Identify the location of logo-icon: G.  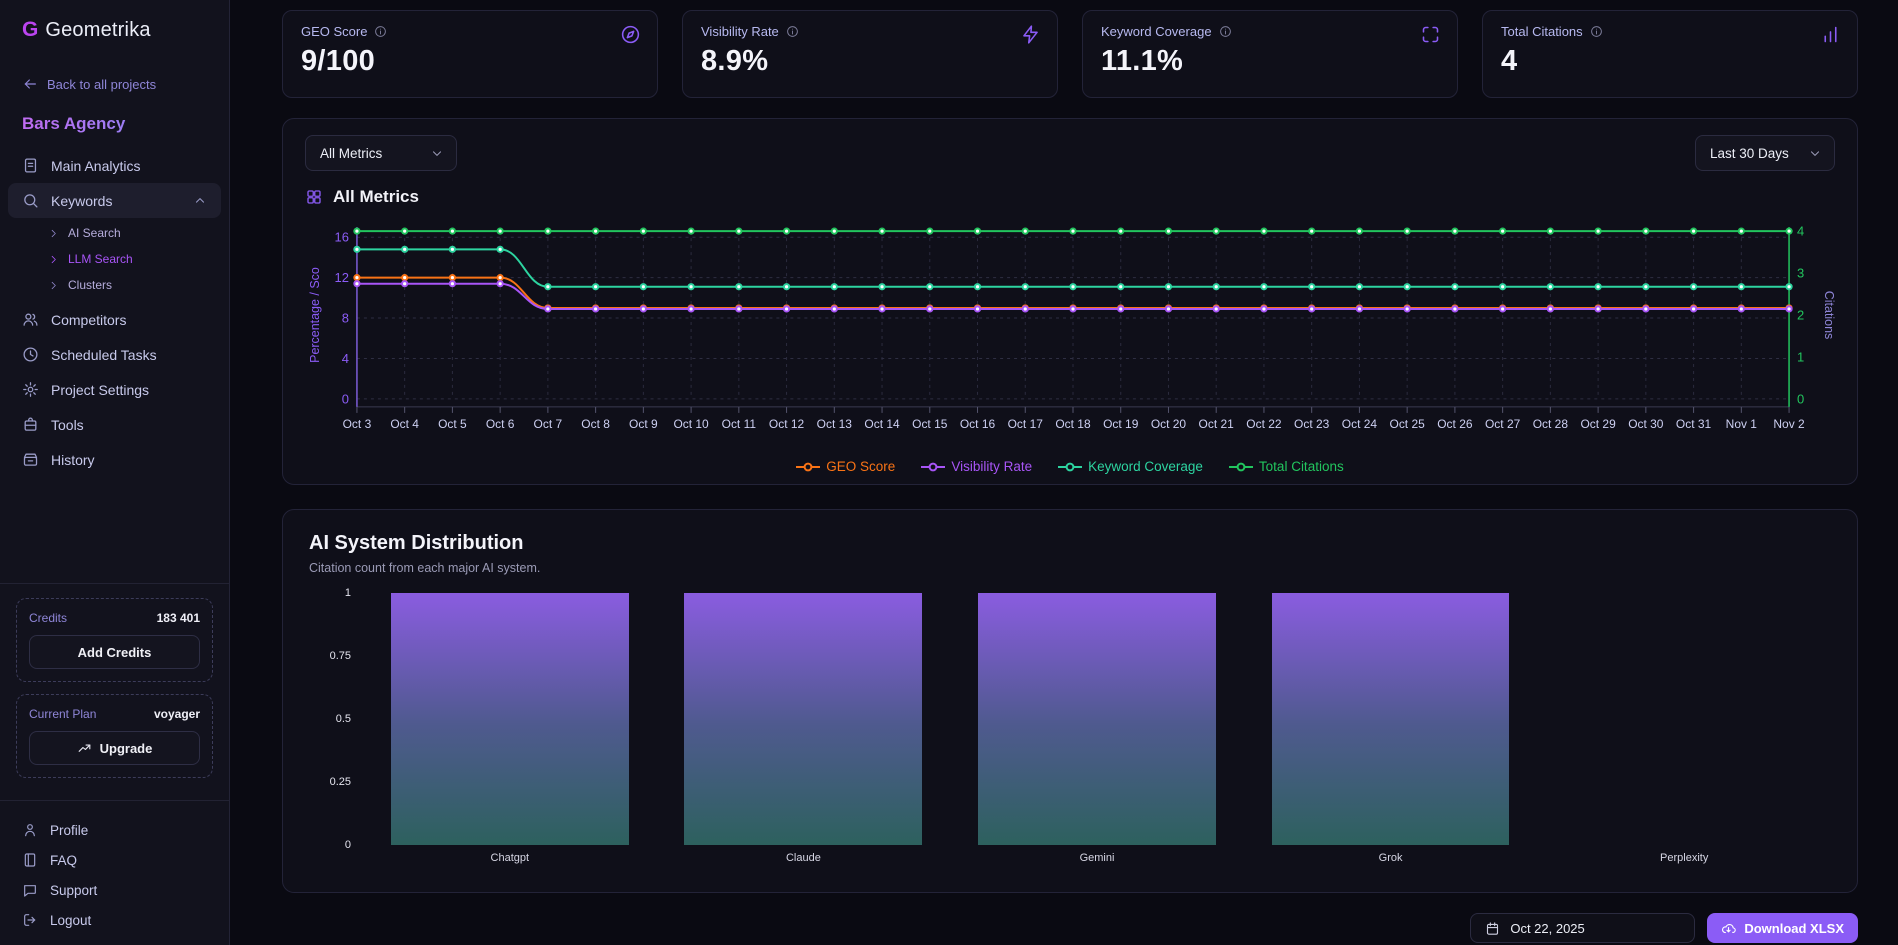
(30, 29).